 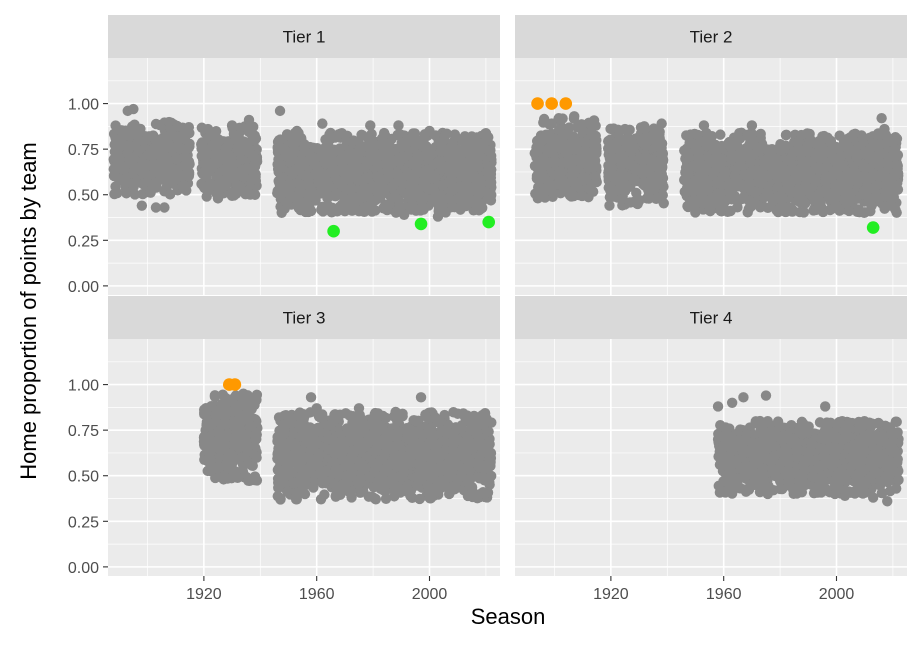 What do you see at coordinates (83, 241) in the screenshot?
I see `y-tick-label: 0.25` at bounding box center [83, 241].